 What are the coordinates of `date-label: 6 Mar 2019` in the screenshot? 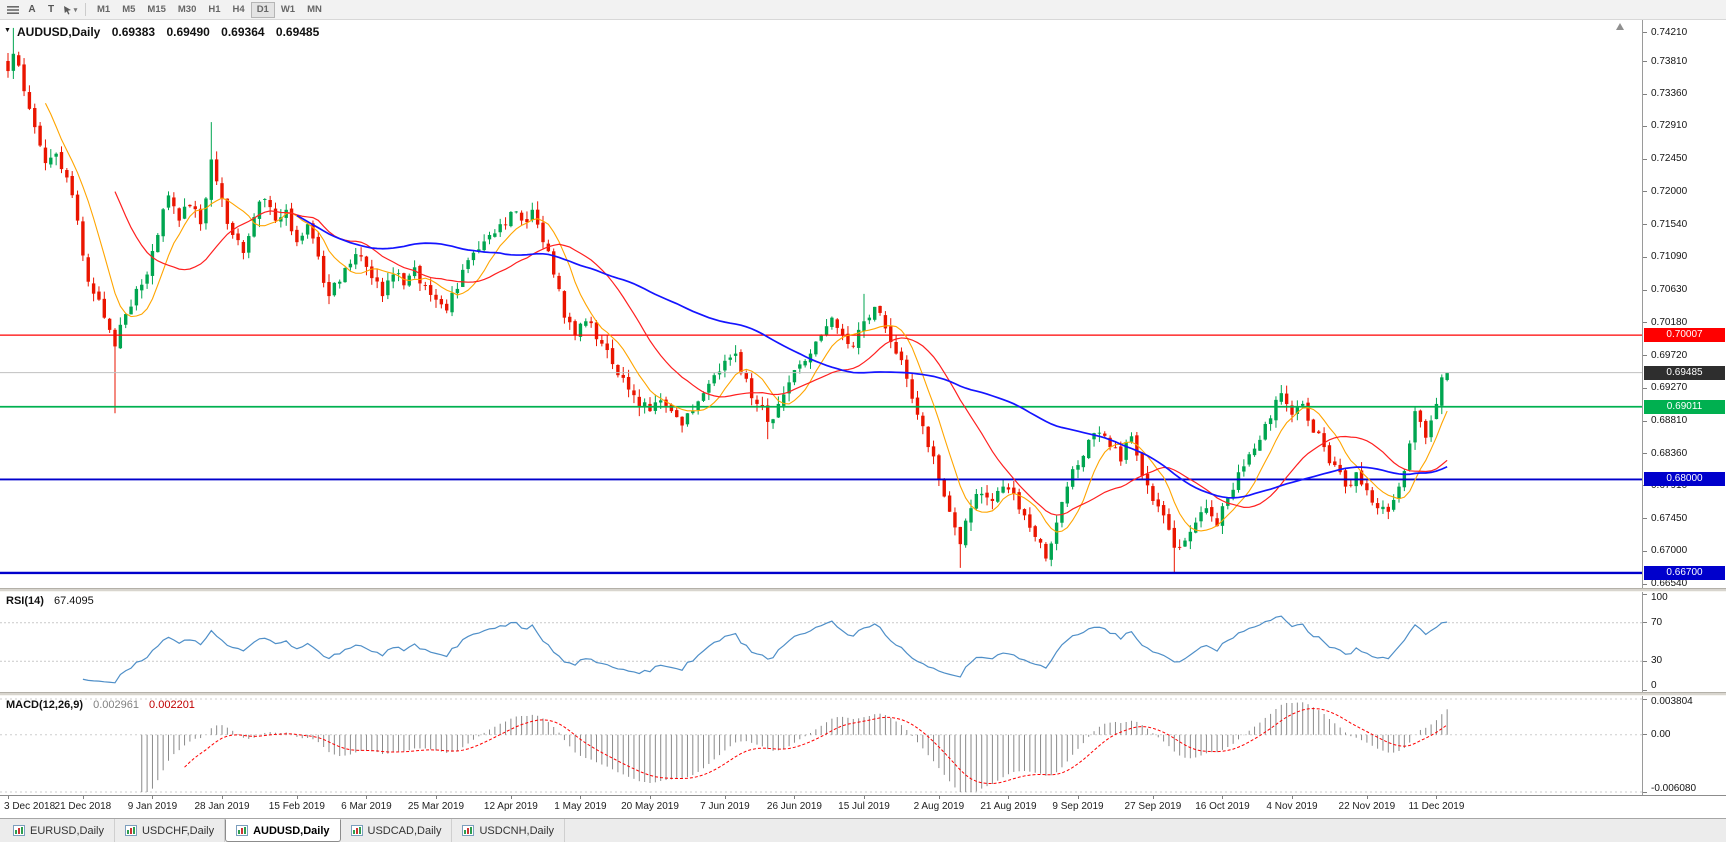 It's located at (366, 806).